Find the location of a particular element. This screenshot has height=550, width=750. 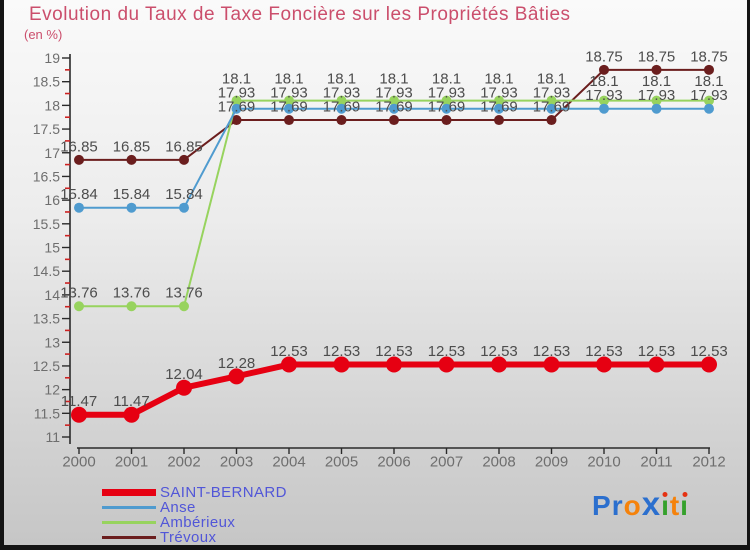

legend-item-Trévoux: Trévoux is located at coordinates (194, 537).